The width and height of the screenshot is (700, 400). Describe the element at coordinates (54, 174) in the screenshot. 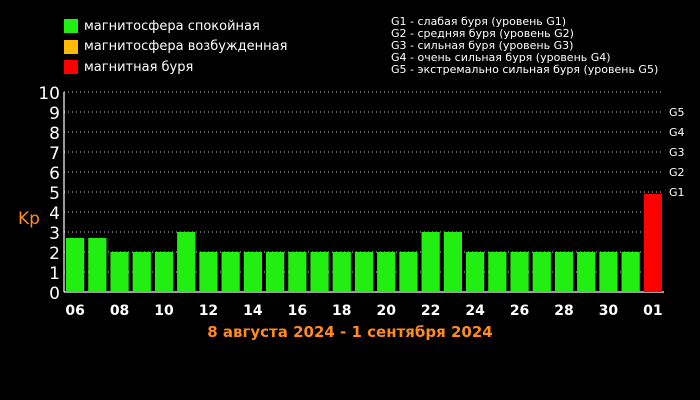

I see `y-tick-label: 6` at that location.